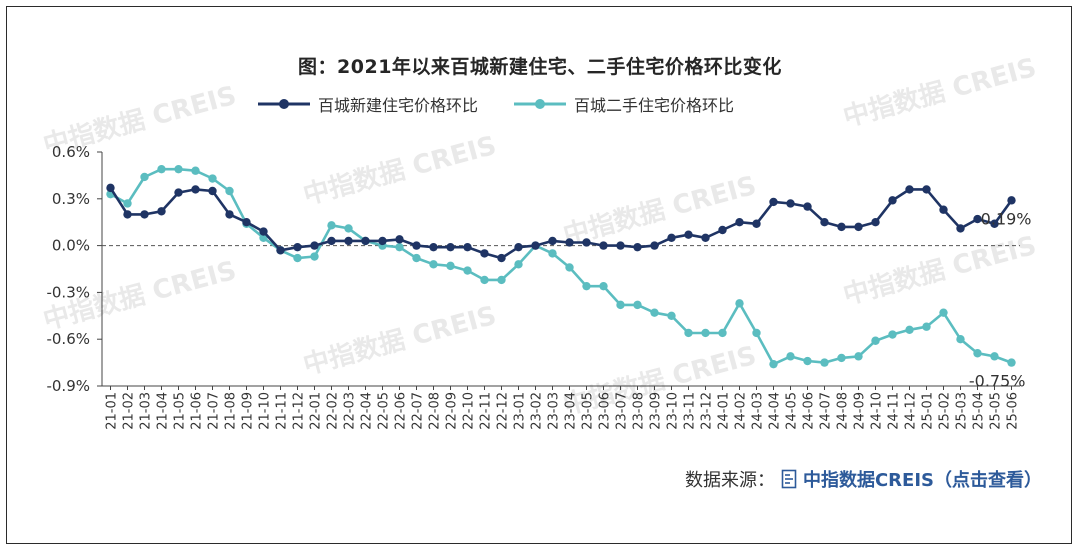 This screenshot has height=550, width=1080. What do you see at coordinates (129, 411) in the screenshot?
I see `x-tick-label: 21-02` at bounding box center [129, 411].